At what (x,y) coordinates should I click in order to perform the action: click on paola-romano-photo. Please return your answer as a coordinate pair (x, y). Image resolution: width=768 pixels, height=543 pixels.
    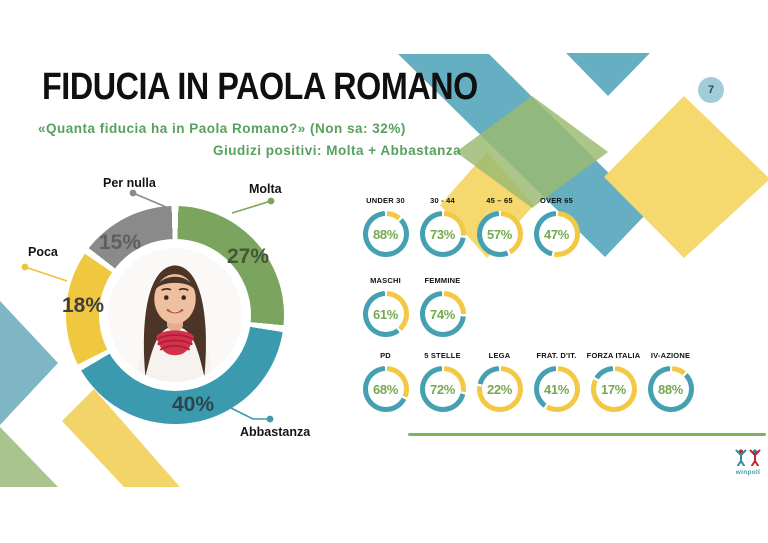
    Looking at the image, I should click on (175, 315).